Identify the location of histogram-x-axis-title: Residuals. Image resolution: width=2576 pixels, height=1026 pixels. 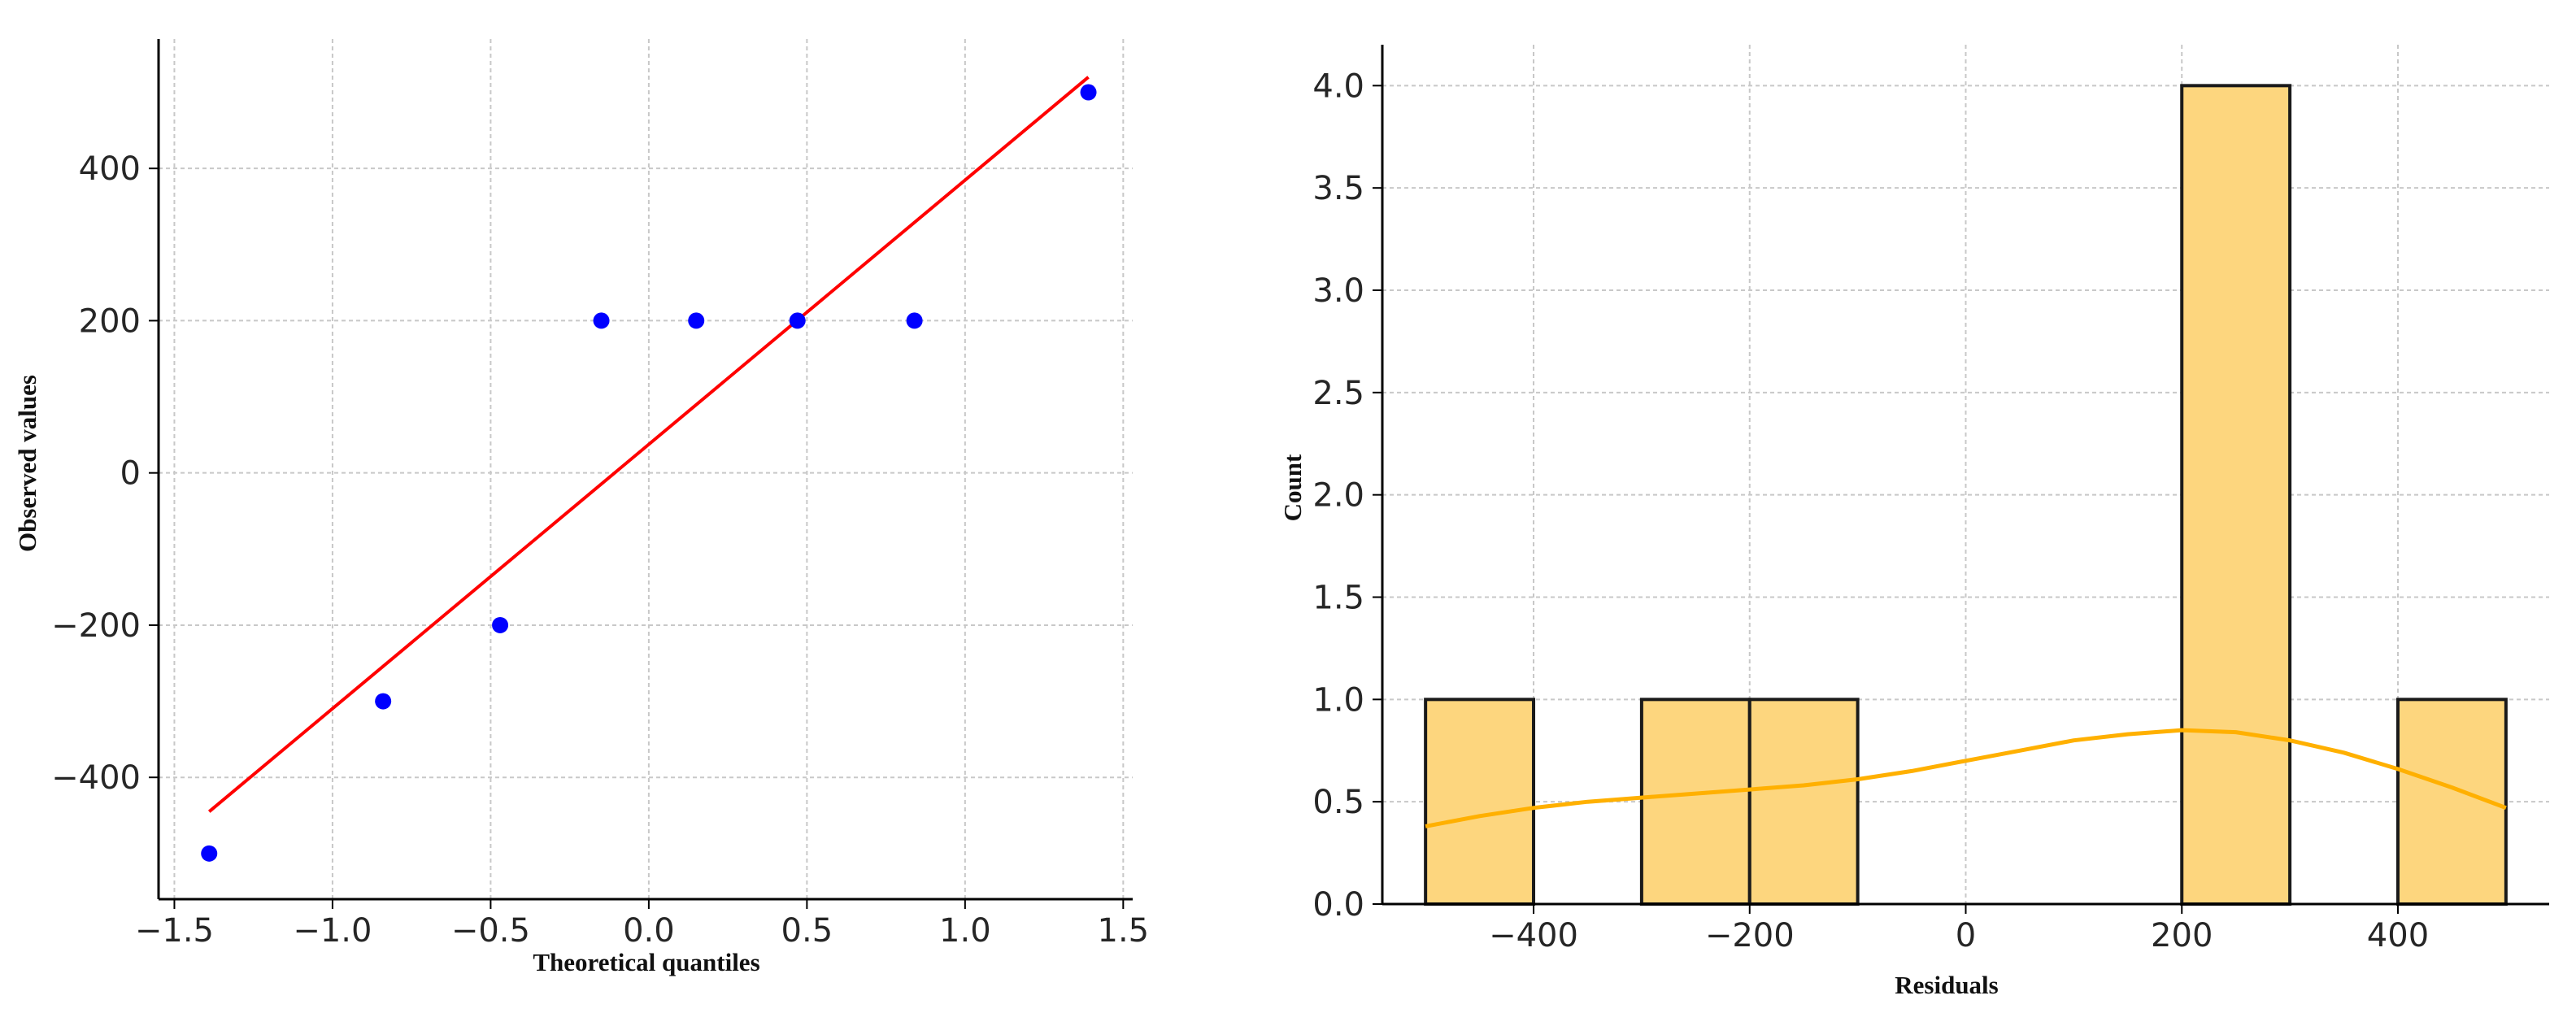
(1946, 985).